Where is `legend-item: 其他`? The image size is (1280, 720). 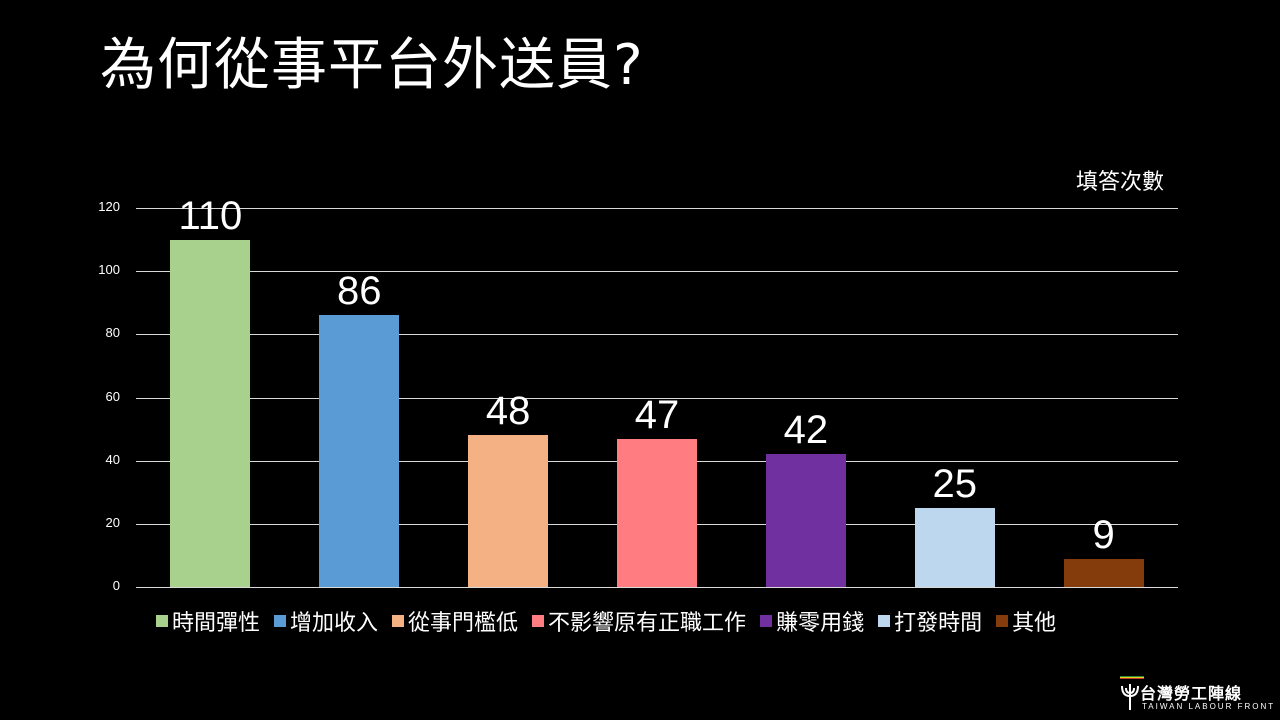
legend-item: 其他 is located at coordinates (1026, 621).